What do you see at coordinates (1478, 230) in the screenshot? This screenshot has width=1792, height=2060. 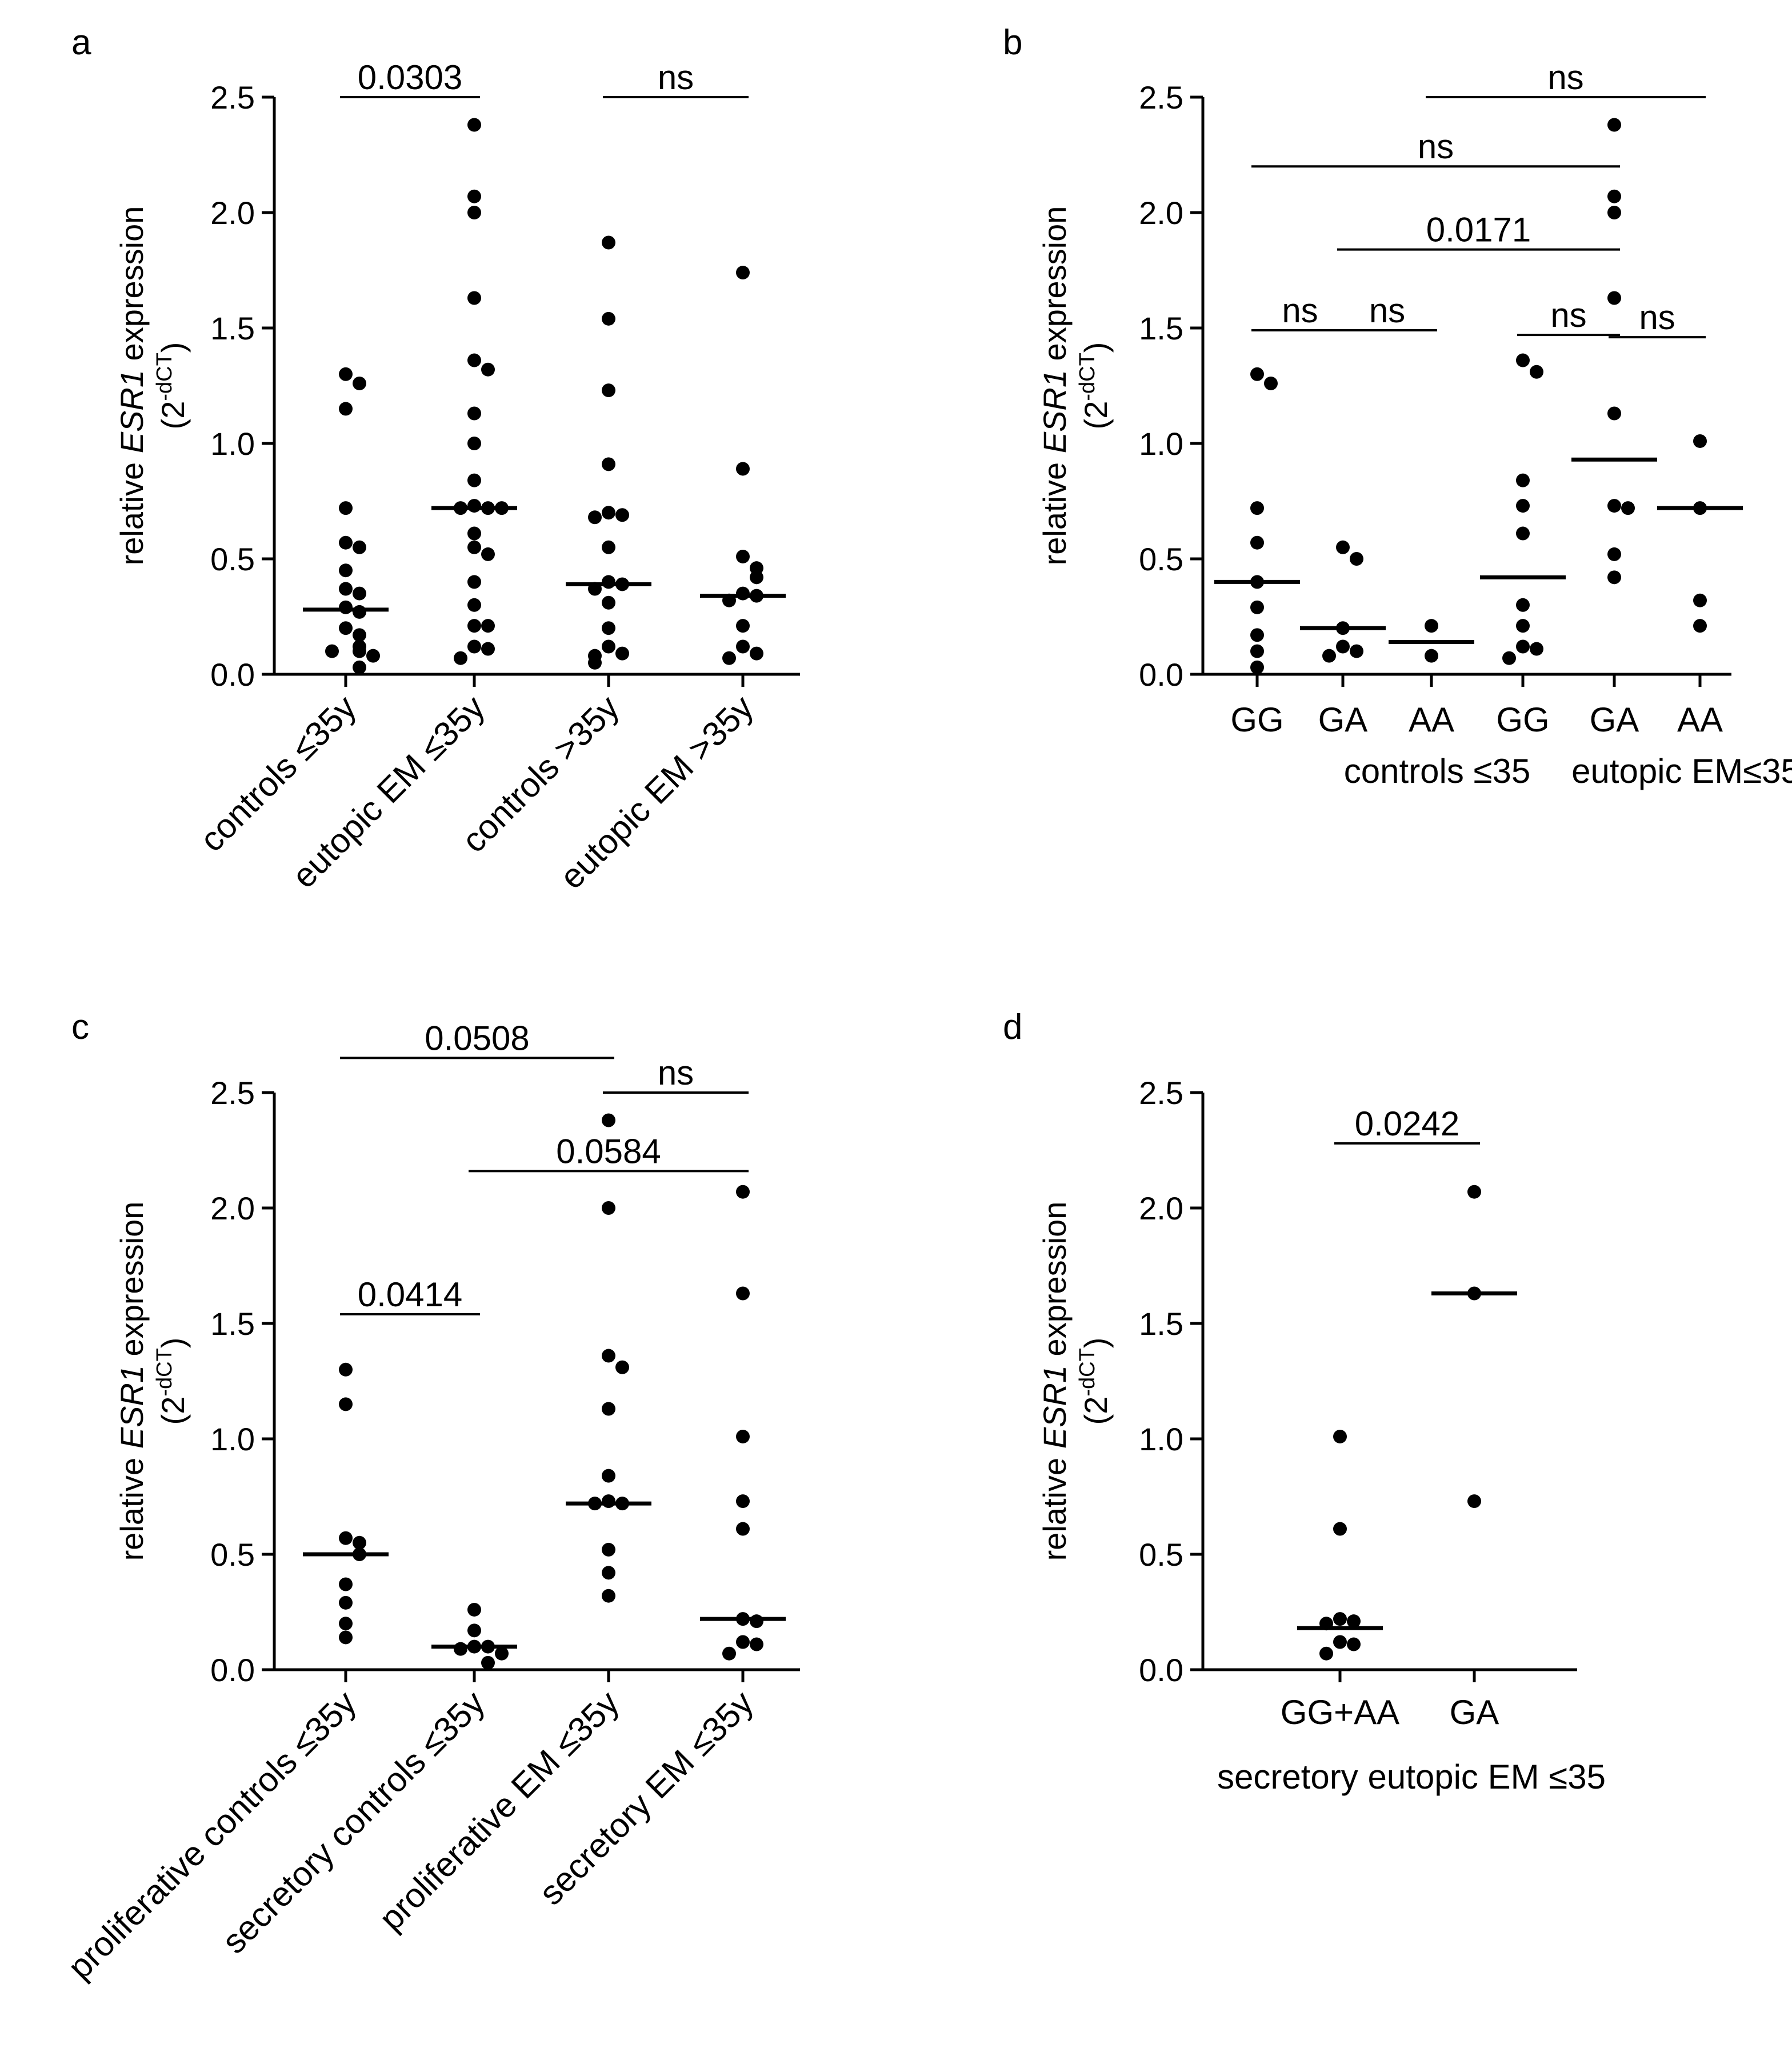 I see `comparison-label: 0.0171` at bounding box center [1478, 230].